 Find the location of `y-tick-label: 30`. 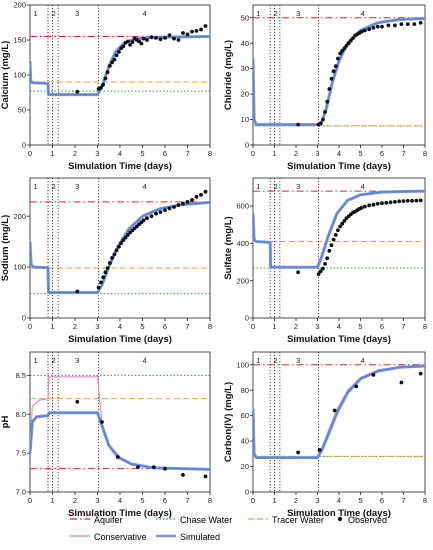

y-tick-label: 30 is located at coordinates (245, 68).